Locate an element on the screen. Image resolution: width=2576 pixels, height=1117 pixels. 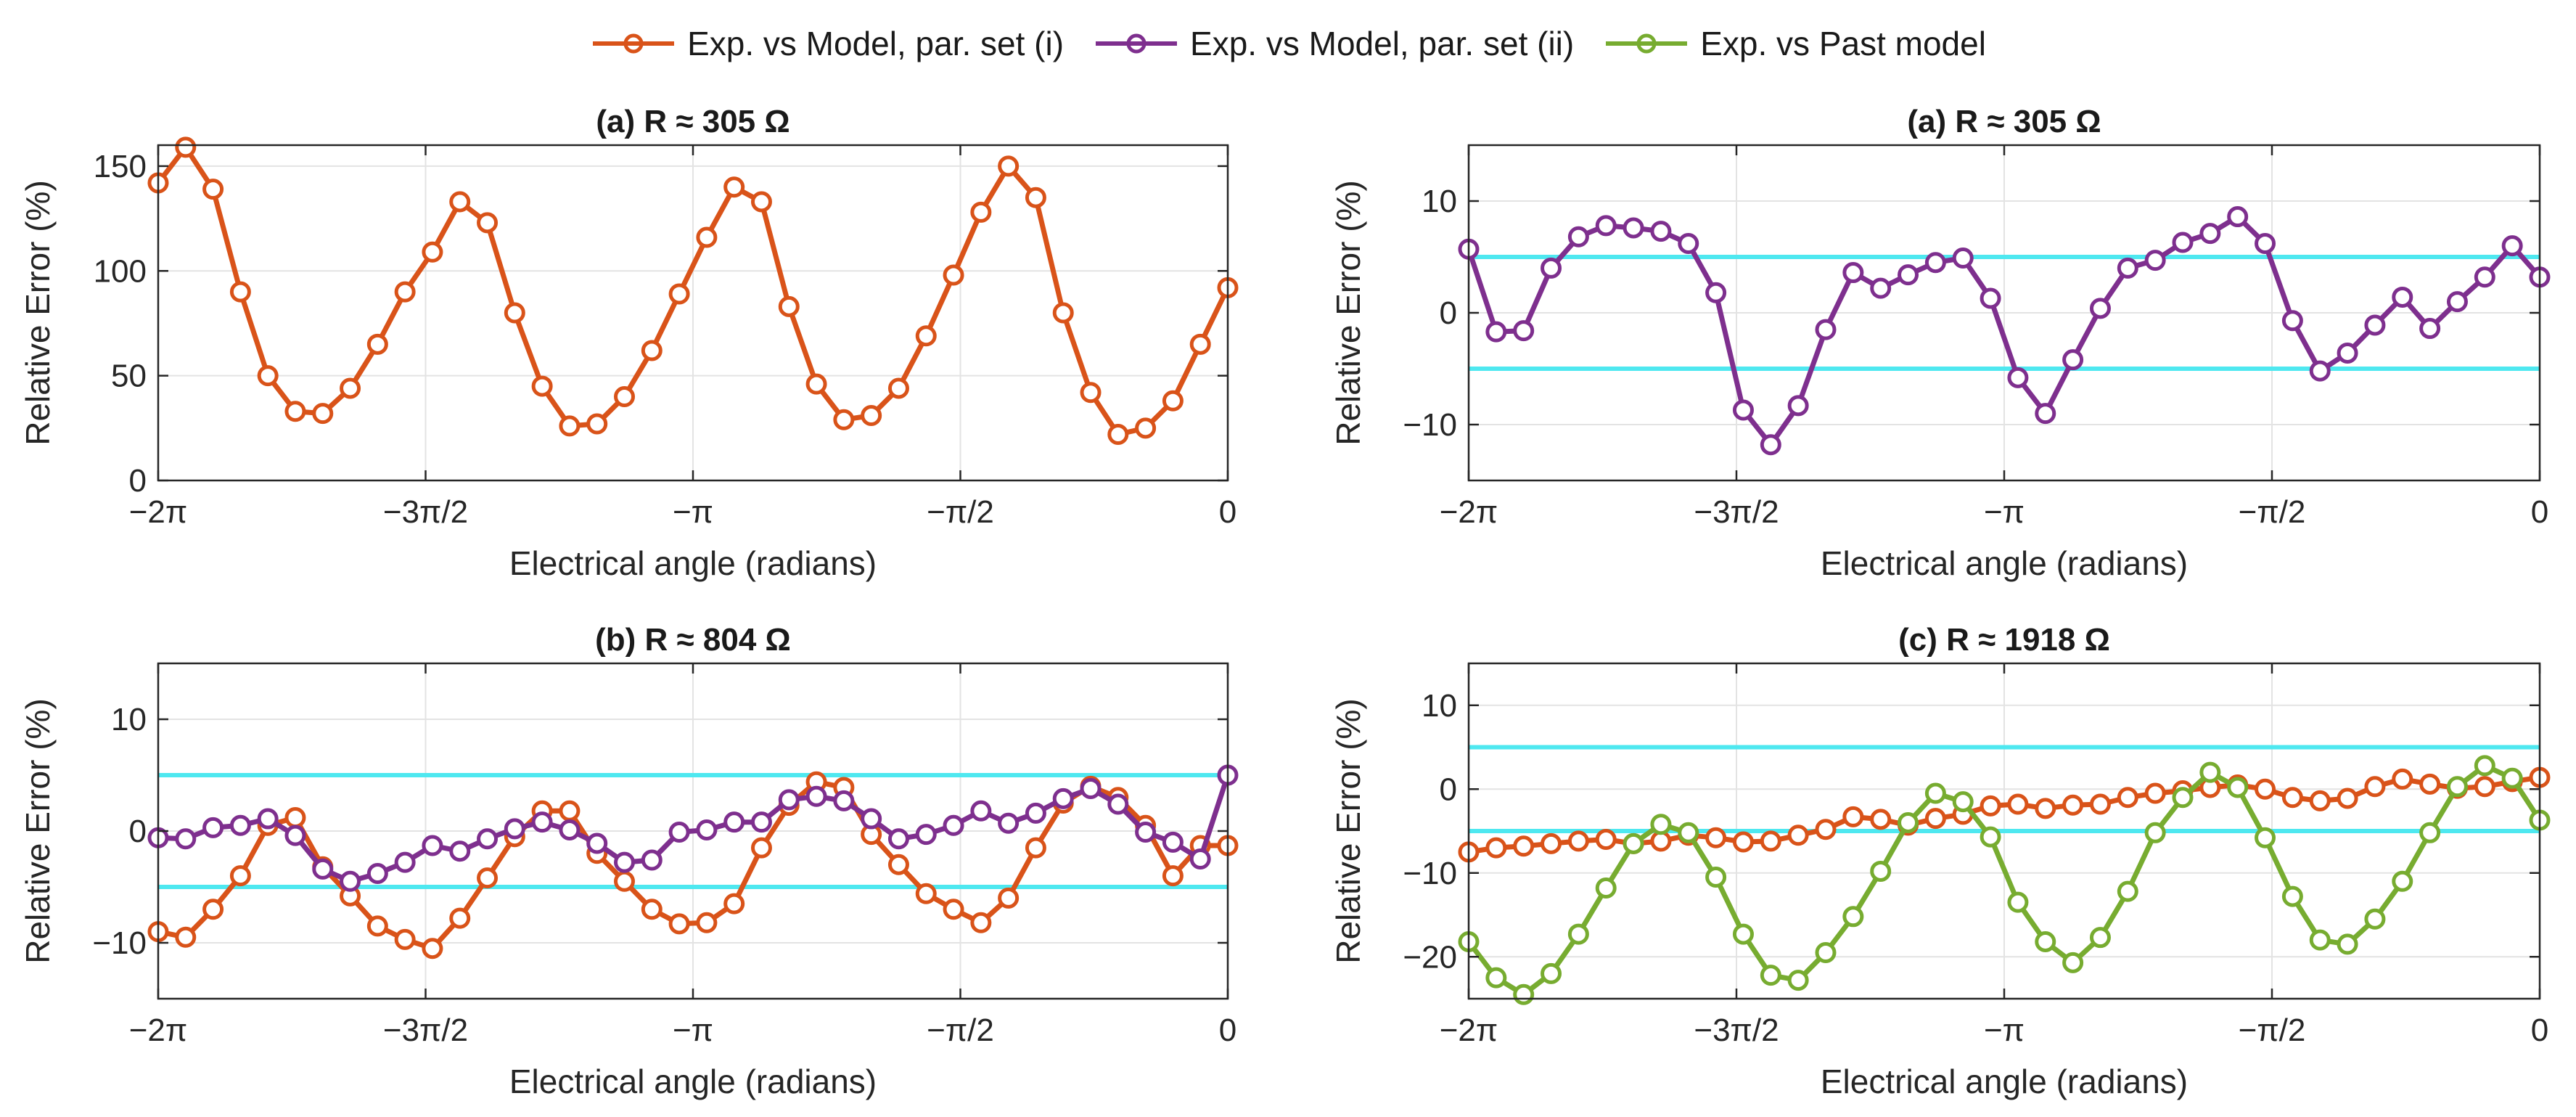
y-tick-label: 150 is located at coordinates (120, 166).